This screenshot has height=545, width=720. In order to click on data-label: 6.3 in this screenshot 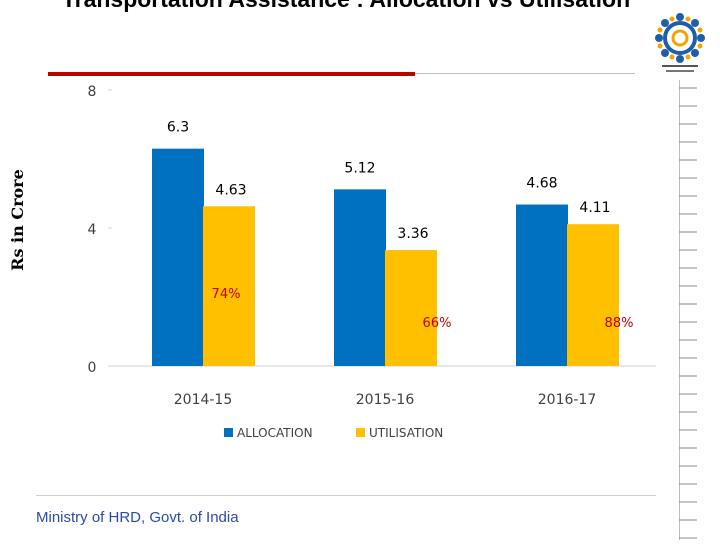, I will do `click(178, 128)`.